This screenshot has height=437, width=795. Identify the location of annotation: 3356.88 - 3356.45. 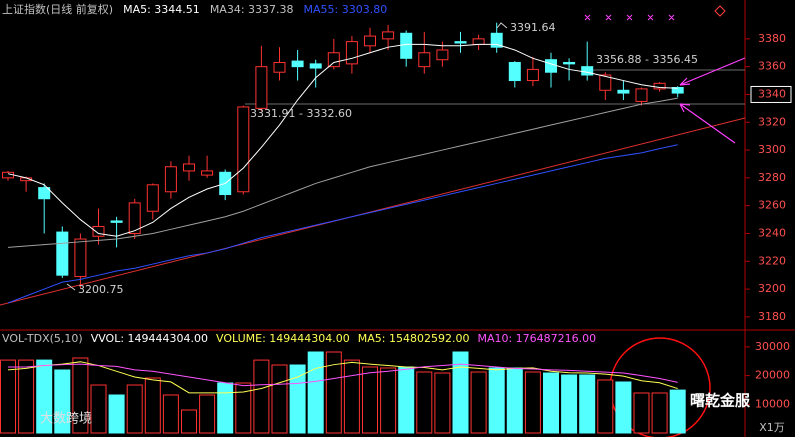
(647, 59).